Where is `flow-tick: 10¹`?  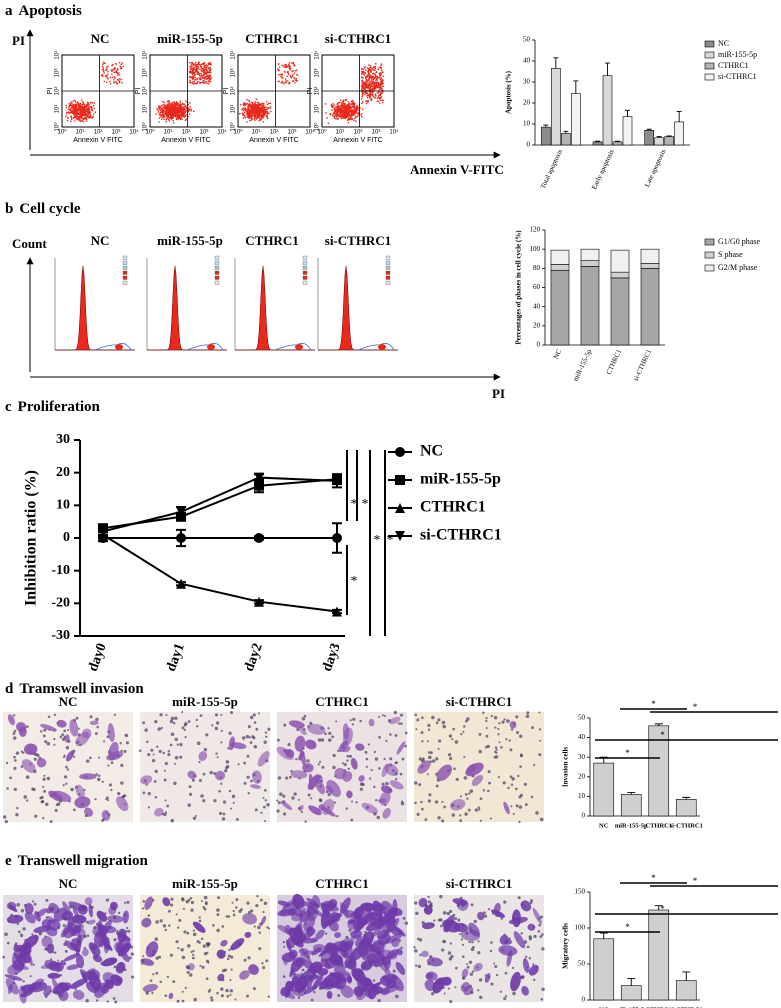
flow-tick: 10¹ is located at coordinates (340, 133).